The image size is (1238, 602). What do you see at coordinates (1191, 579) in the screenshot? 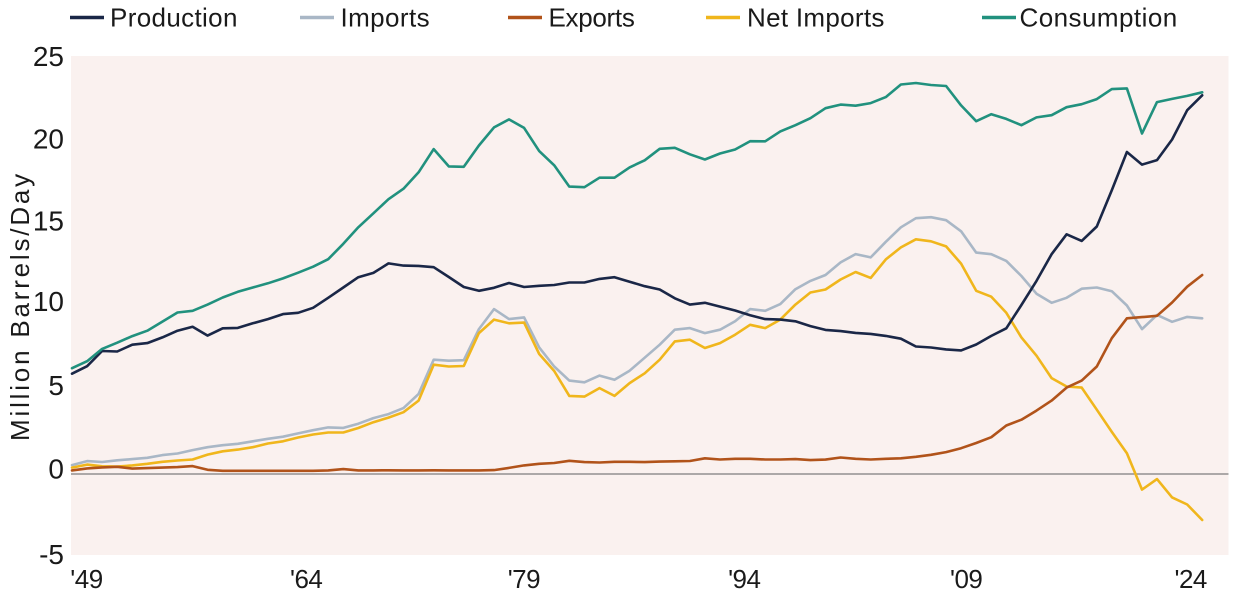
I see `svg-text: '24` at bounding box center [1191, 579].